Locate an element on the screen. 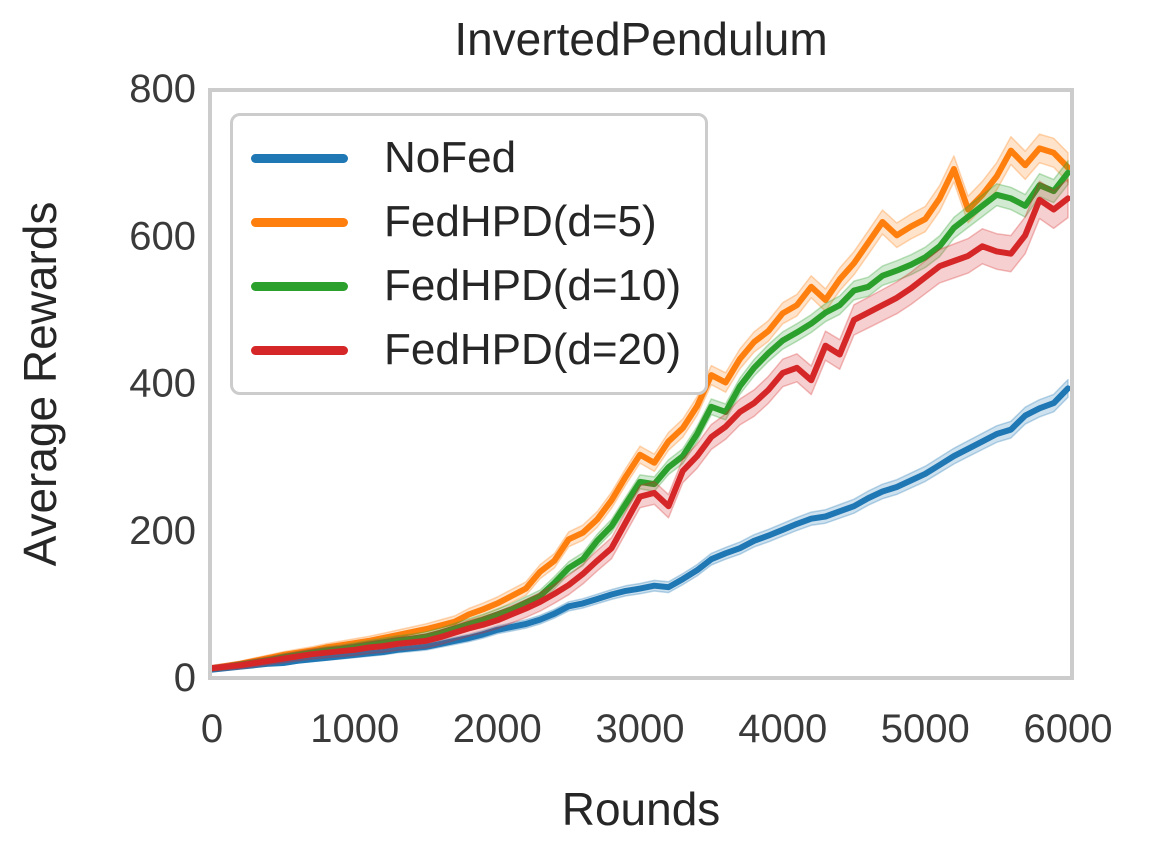  x-tick-label: 1000 is located at coordinates (354, 729).